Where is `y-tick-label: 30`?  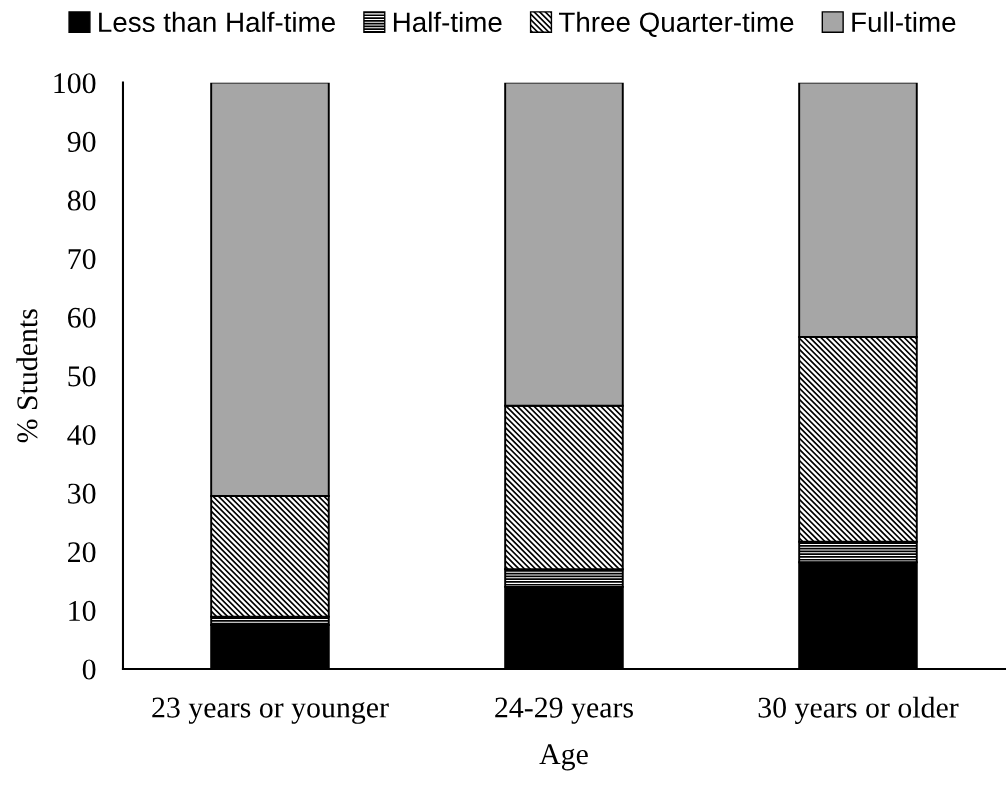 y-tick-label: 30 is located at coordinates (82, 493).